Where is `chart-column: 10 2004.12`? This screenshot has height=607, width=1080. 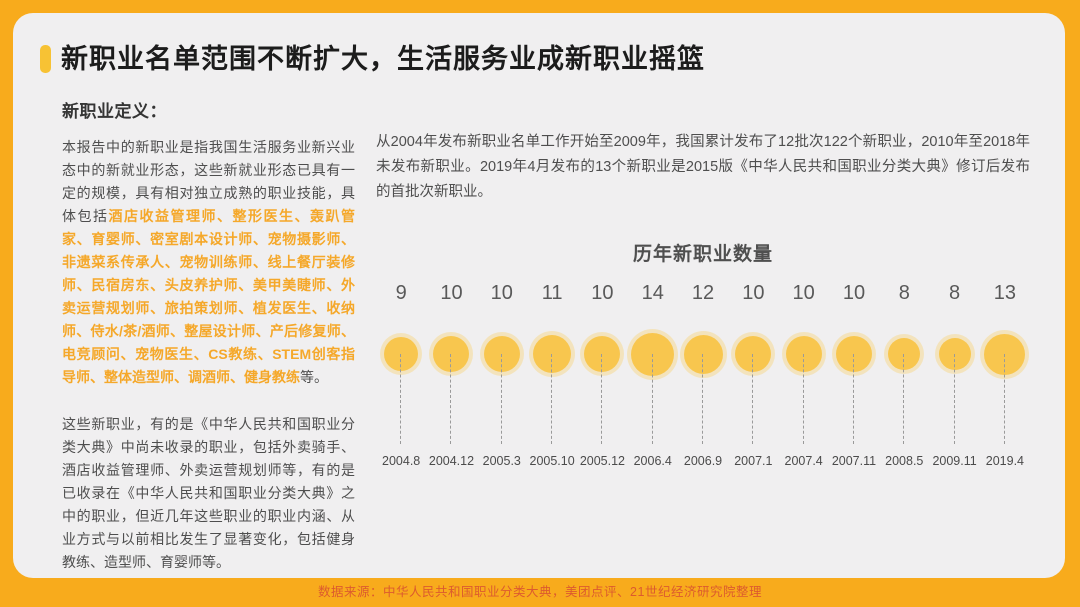
chart-column: 10 2004.12 is located at coordinates (451, 375).